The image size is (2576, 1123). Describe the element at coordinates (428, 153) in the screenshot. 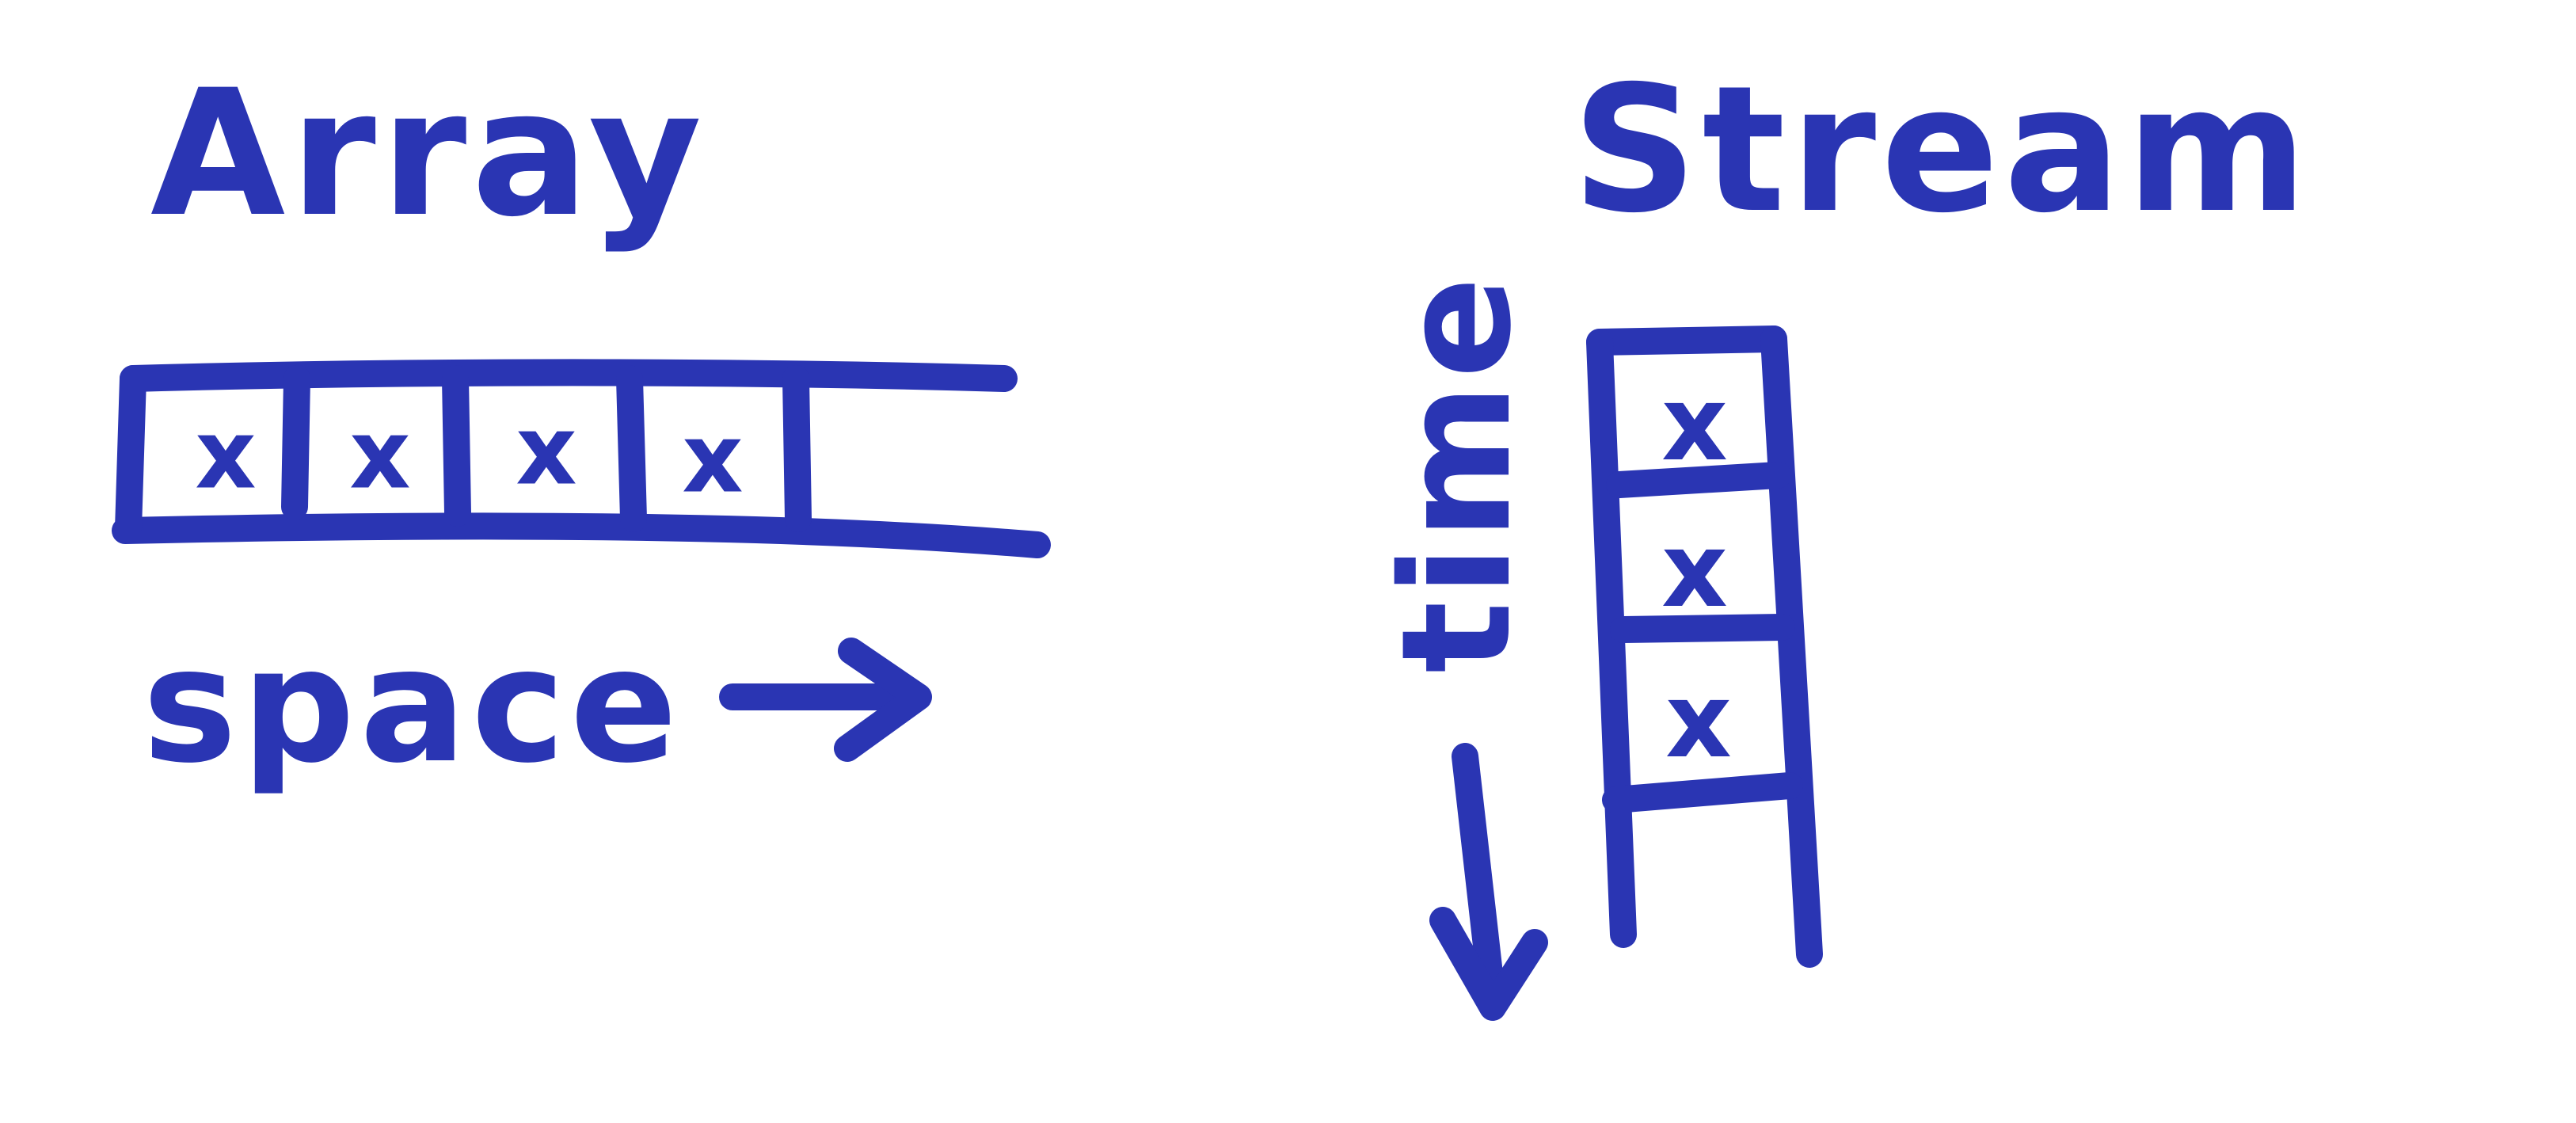

I see `array-title: Array` at that location.